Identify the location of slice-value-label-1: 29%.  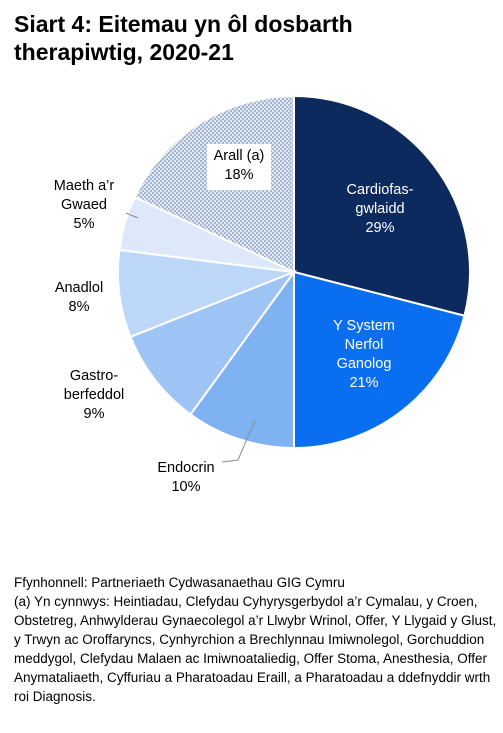
(379, 228).